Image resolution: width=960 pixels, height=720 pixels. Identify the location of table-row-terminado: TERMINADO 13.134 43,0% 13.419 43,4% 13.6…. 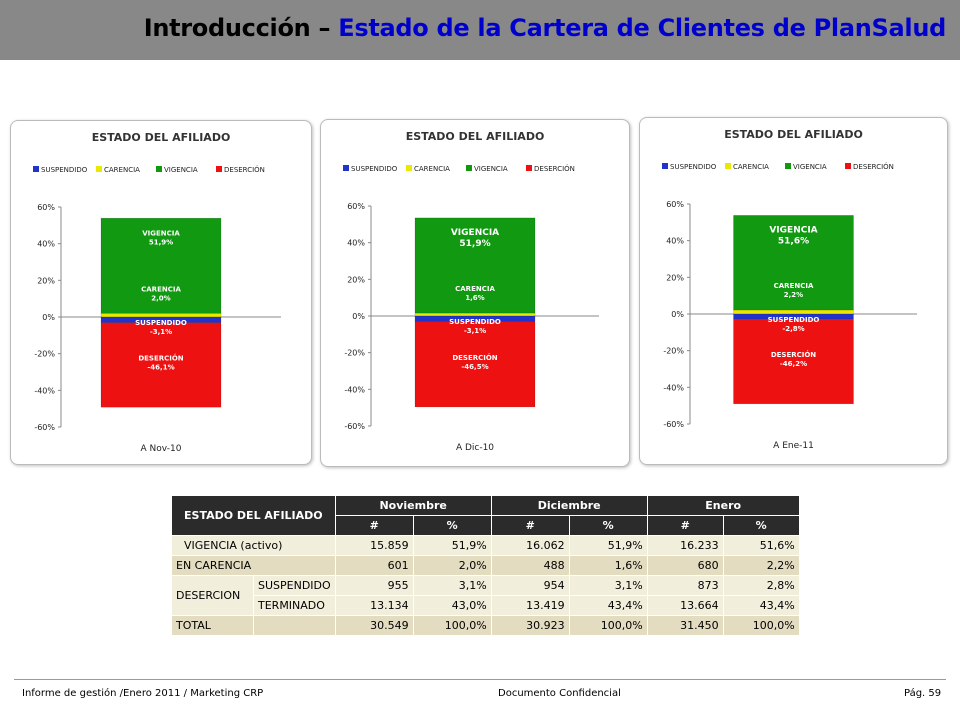
(486, 605).